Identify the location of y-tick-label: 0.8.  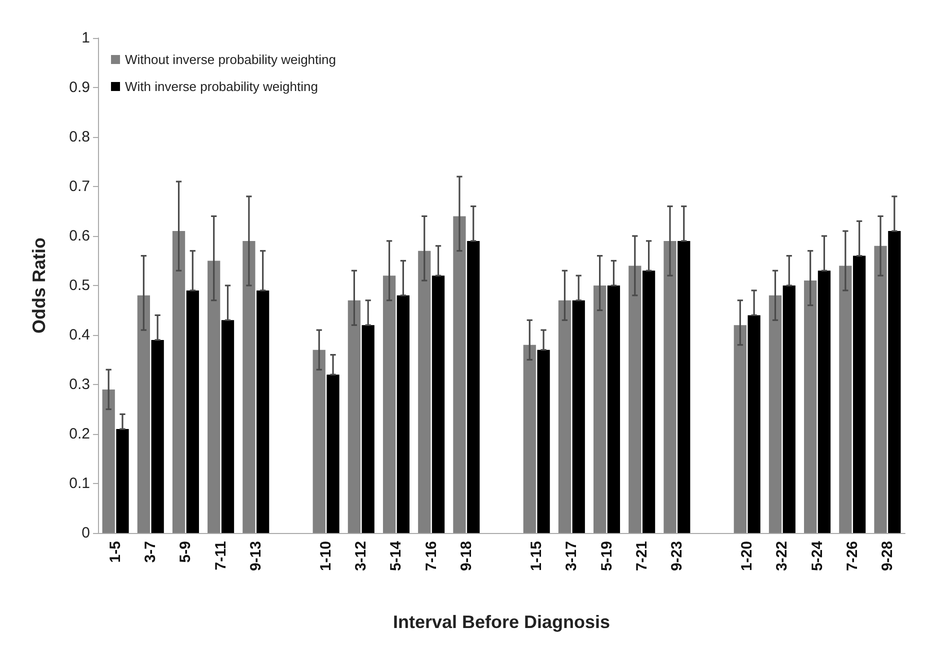
(79, 137).